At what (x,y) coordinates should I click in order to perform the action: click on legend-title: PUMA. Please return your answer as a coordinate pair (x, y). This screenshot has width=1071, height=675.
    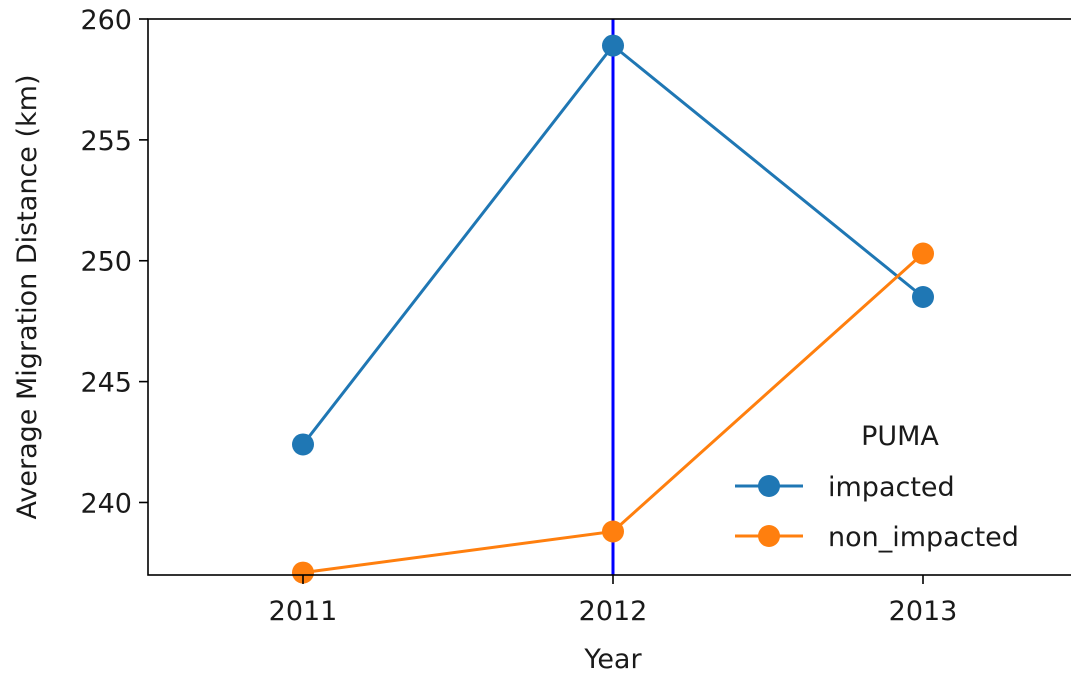
    Looking at the image, I should click on (900, 436).